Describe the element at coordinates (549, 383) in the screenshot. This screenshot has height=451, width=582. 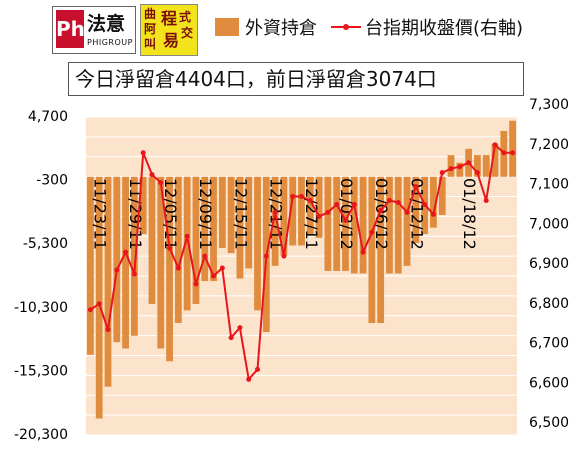
I see `y-right-tick-label: 6,600` at that location.